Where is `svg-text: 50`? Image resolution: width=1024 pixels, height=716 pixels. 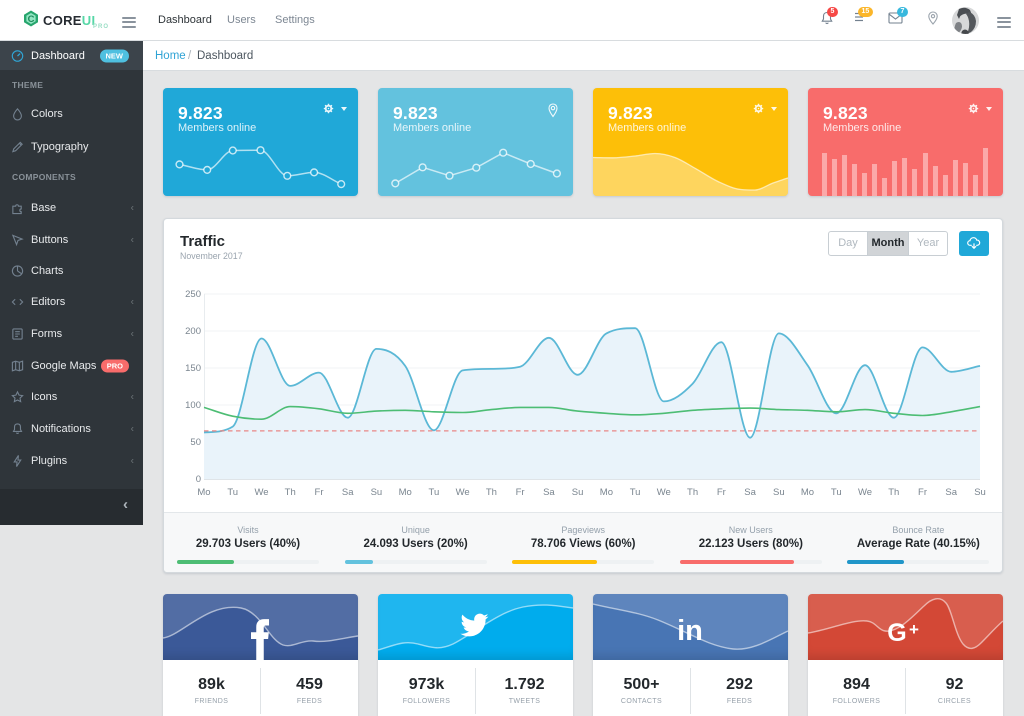 svg-text: 50 is located at coordinates (195, 442).